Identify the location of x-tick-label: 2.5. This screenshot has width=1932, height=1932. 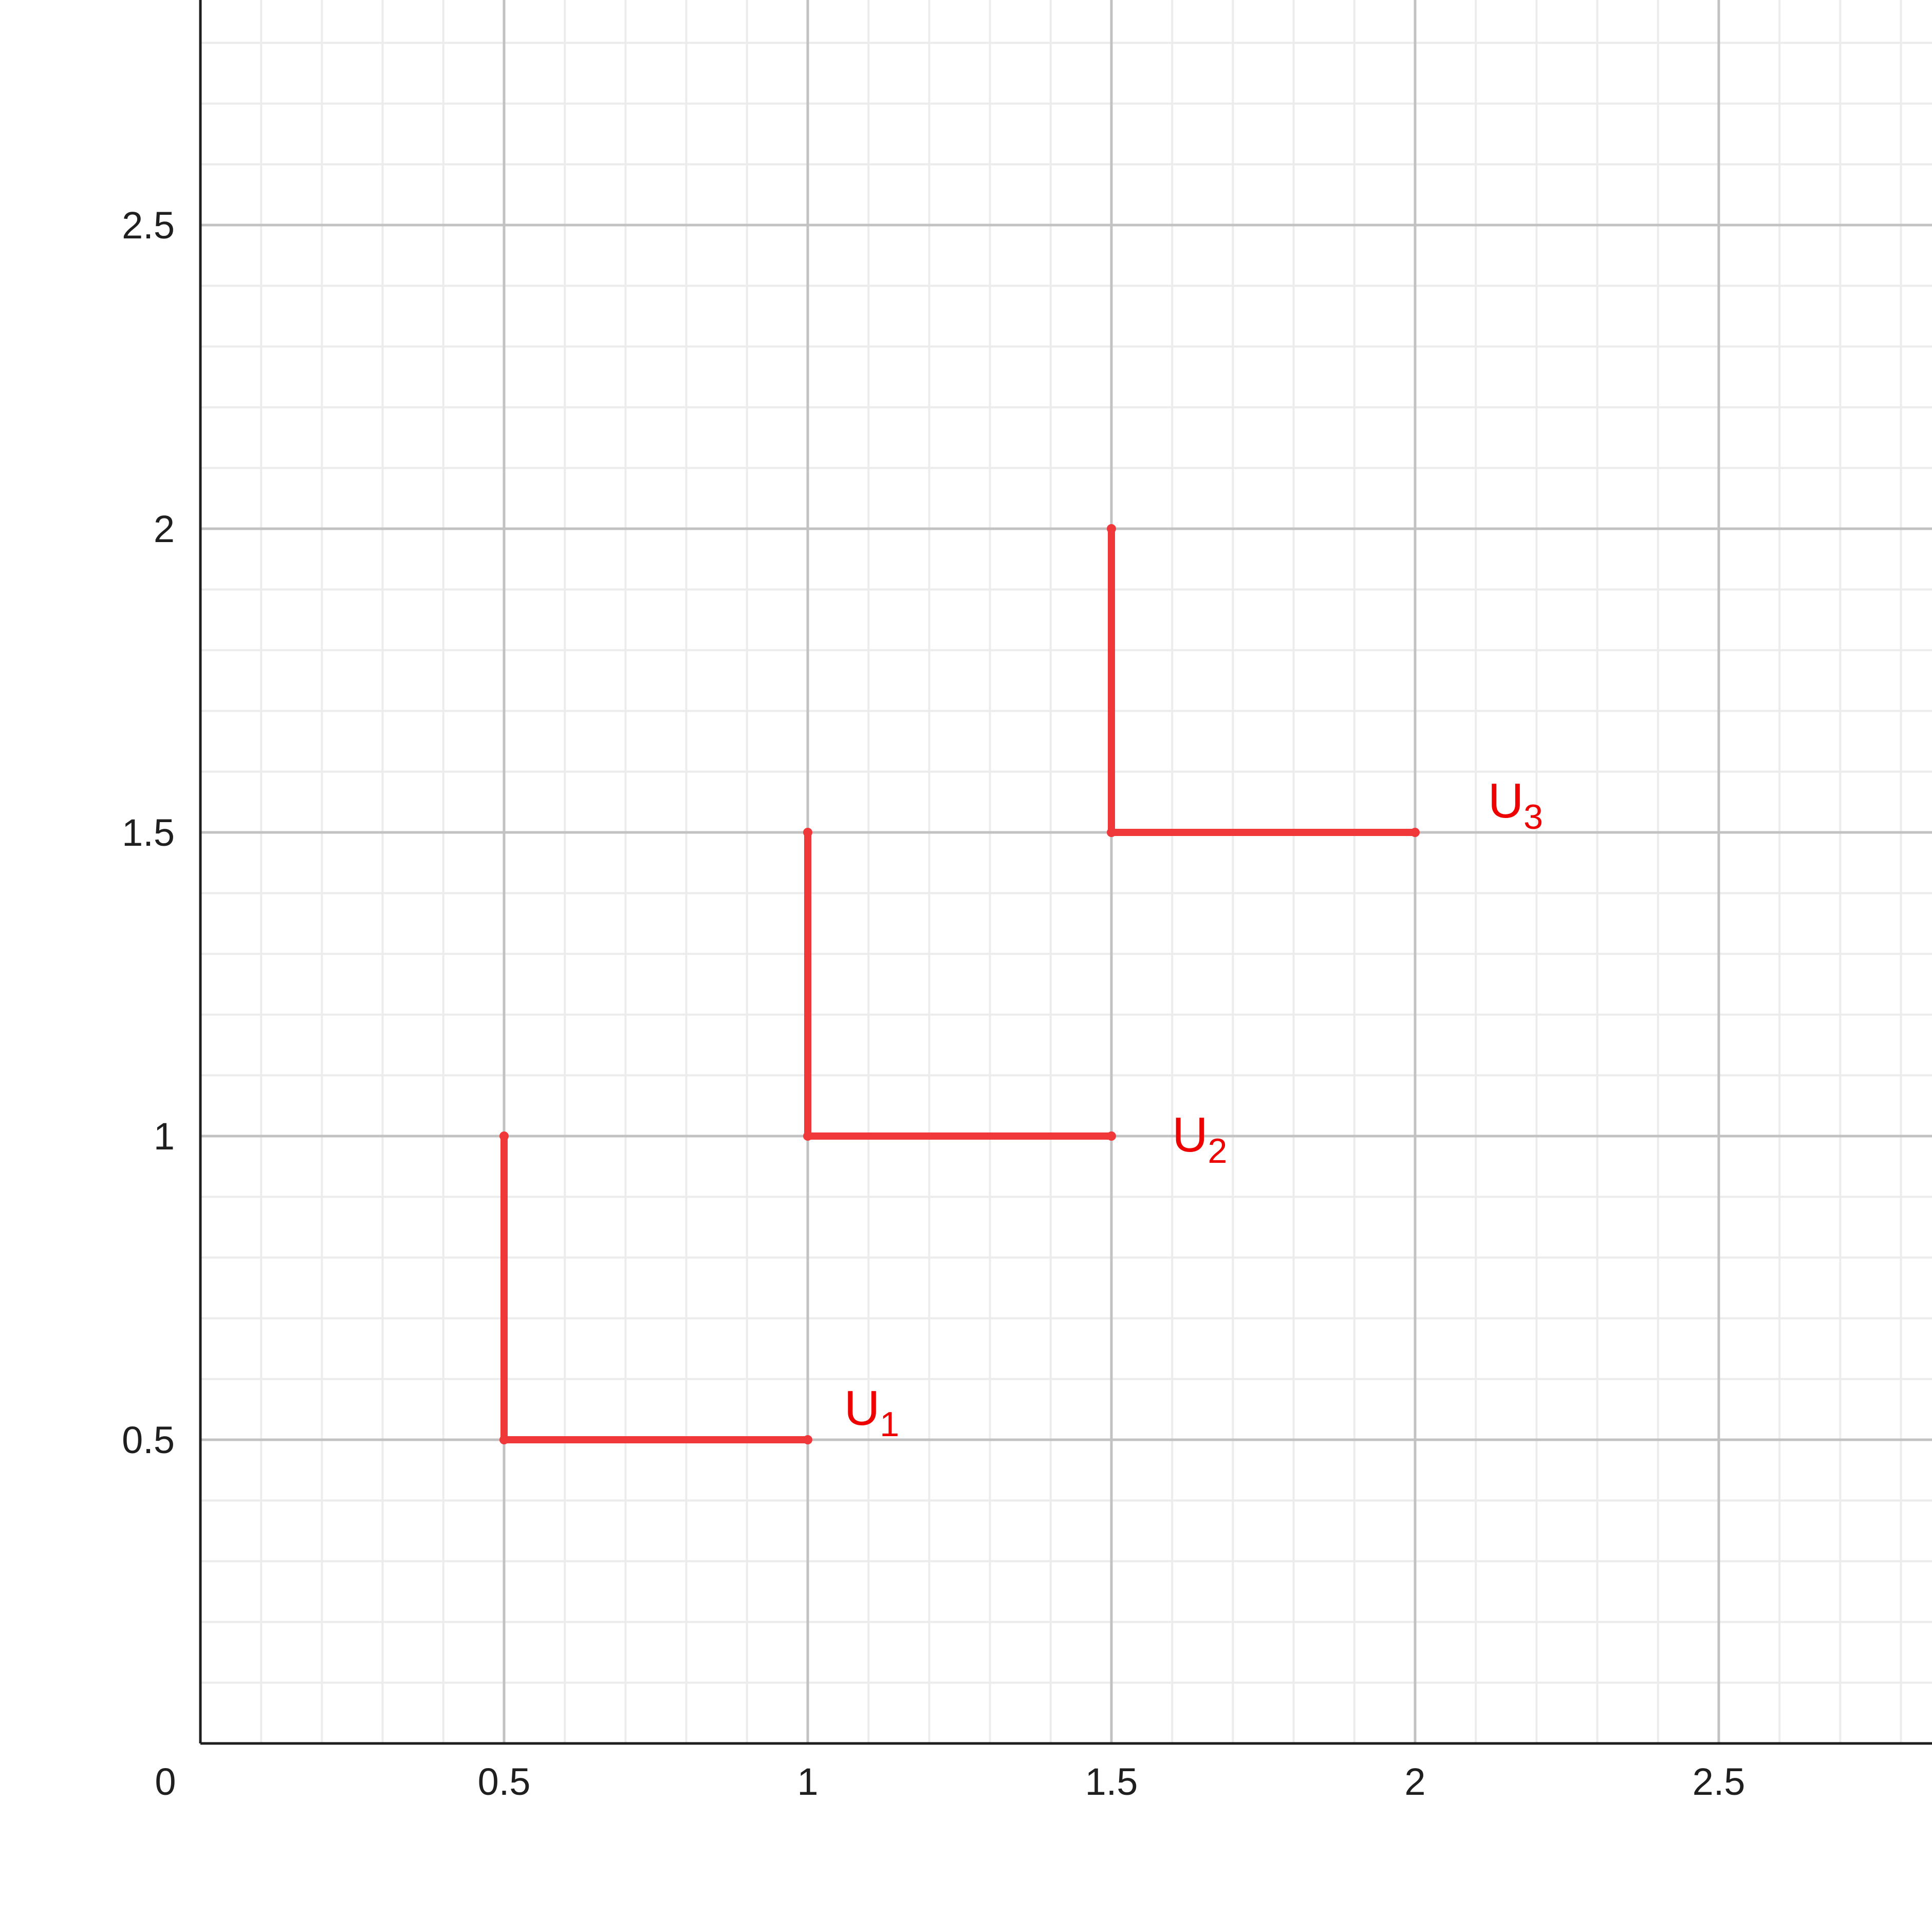
(1719, 1782).